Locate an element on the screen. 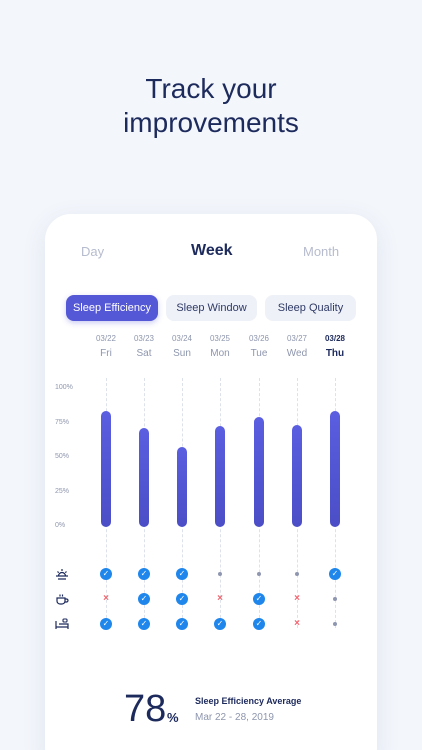 Image resolution: width=422 pixels, height=750 pixels. y-tick-label: 75% is located at coordinates (62, 422).